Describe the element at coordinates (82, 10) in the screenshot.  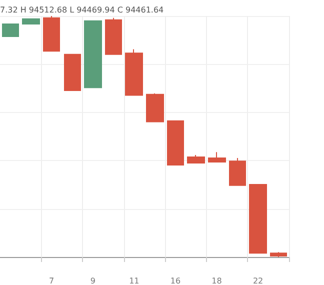
I see `text: 7.32 H 94512.68 L 94469.94 C 94461.64` at that location.